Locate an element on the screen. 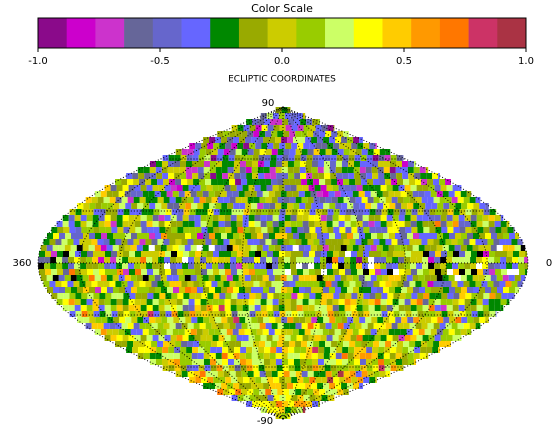 This screenshot has height=427, width=553. color-tick-label: -1.0 is located at coordinates (38, 61).